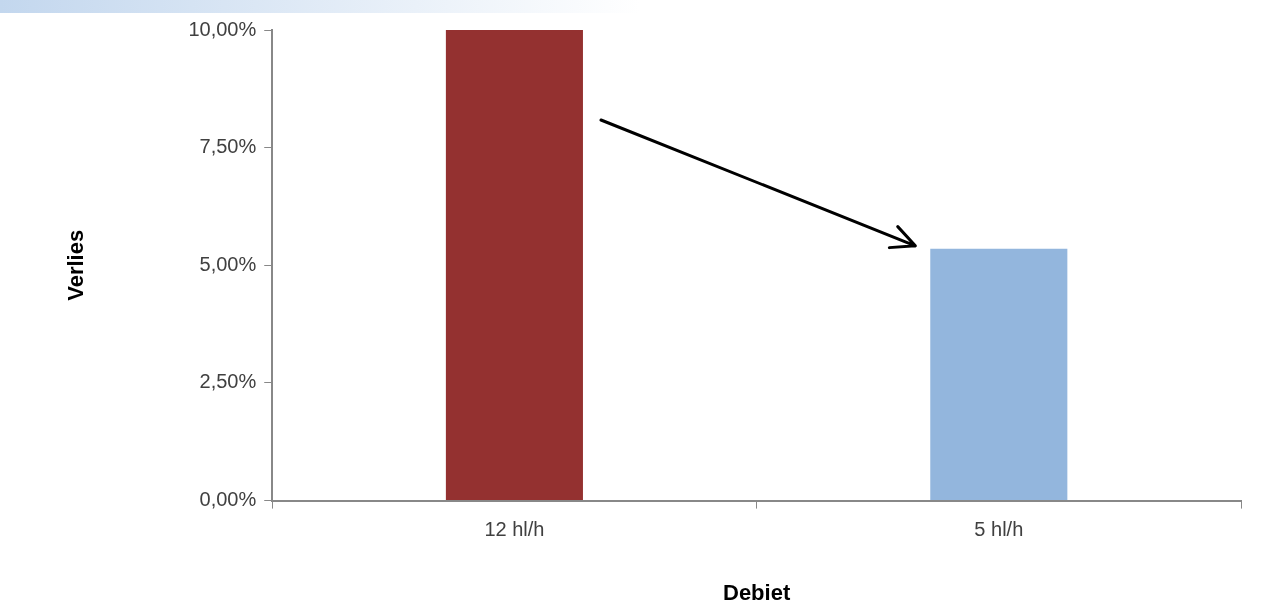 Image resolution: width=1263 pixels, height=611 pixels. What do you see at coordinates (228, 263) in the screenshot?
I see `y-tick-label: 5,00%` at bounding box center [228, 263].